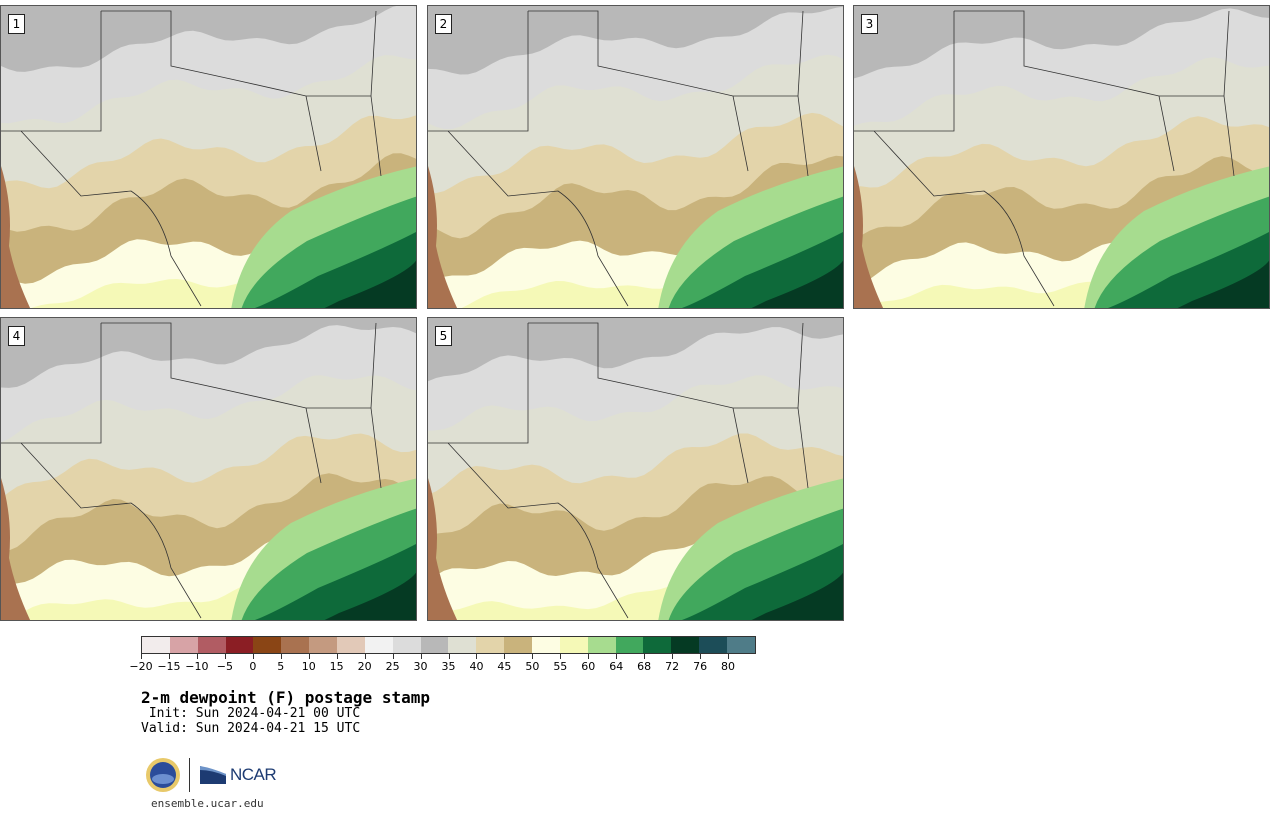 The height and width of the screenshot is (815, 1280). What do you see at coordinates (208, 157) in the screenshot?
I see `map-panel-1: 1` at bounding box center [208, 157].